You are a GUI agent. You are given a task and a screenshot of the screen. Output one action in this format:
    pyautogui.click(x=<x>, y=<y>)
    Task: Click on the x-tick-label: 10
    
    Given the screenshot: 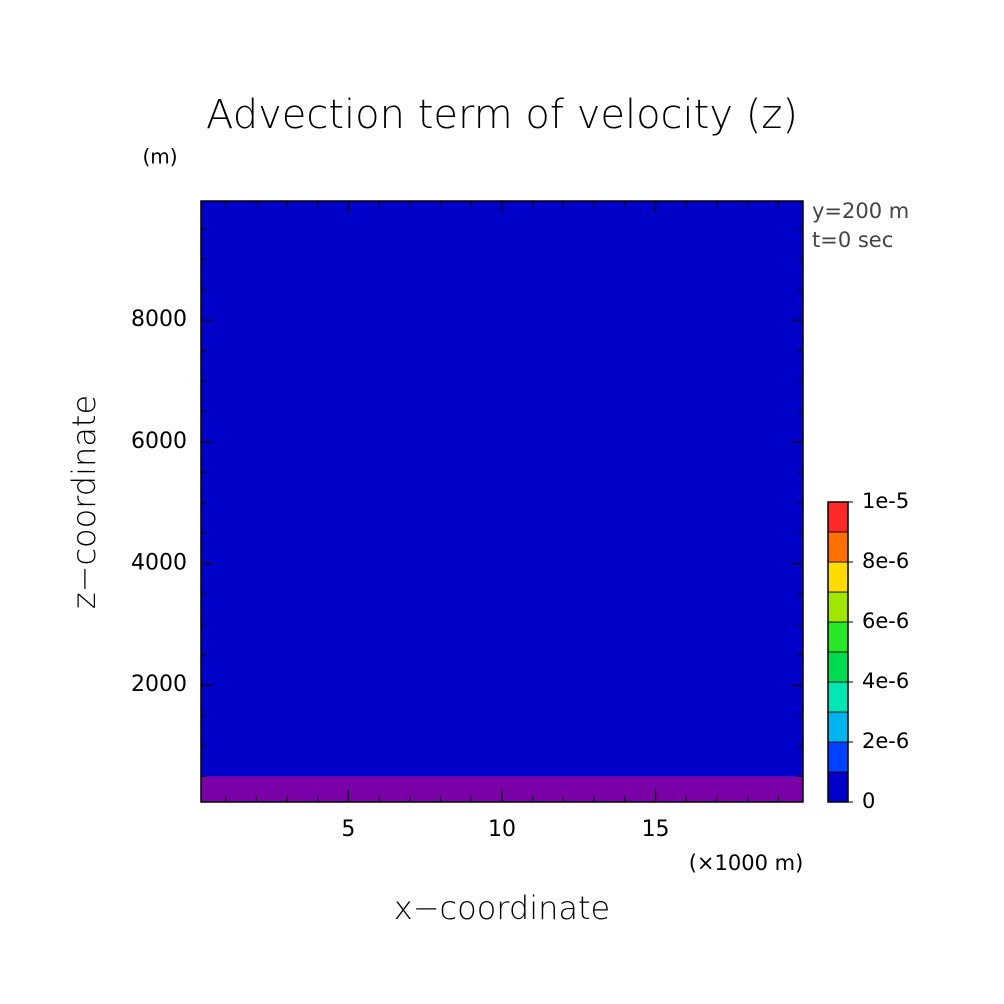 What is the action you would take?
    pyautogui.click(x=502, y=829)
    